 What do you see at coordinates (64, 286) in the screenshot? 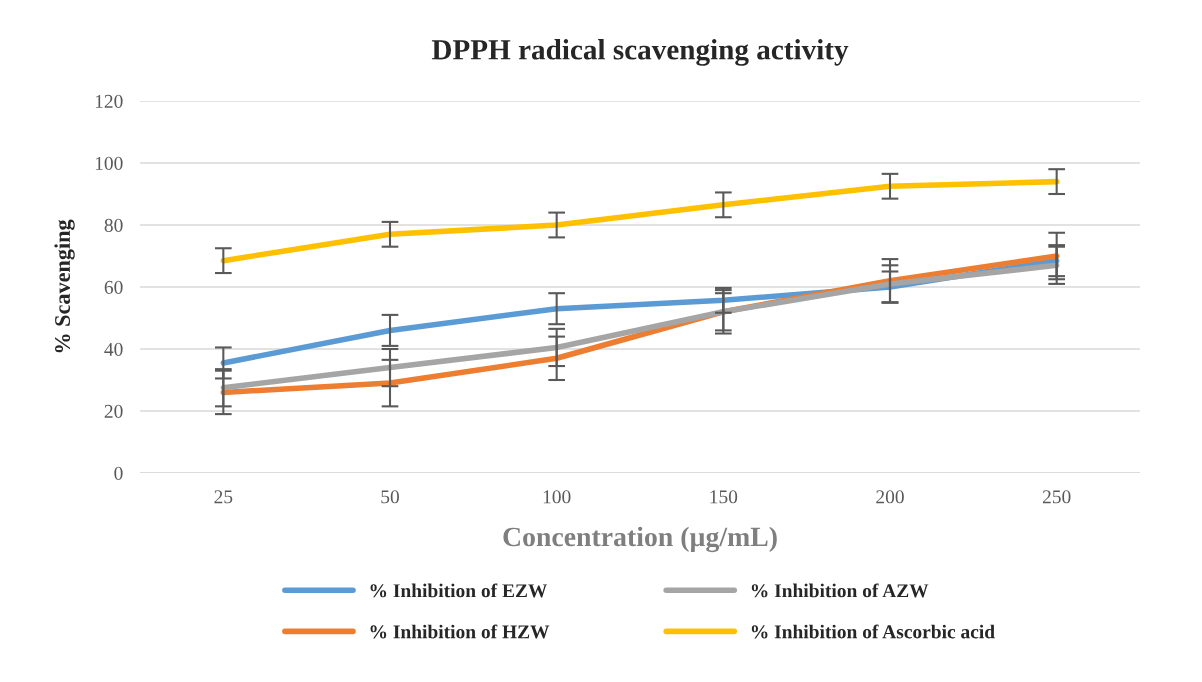
I see `y-axis-title: % Scavenging` at bounding box center [64, 286].